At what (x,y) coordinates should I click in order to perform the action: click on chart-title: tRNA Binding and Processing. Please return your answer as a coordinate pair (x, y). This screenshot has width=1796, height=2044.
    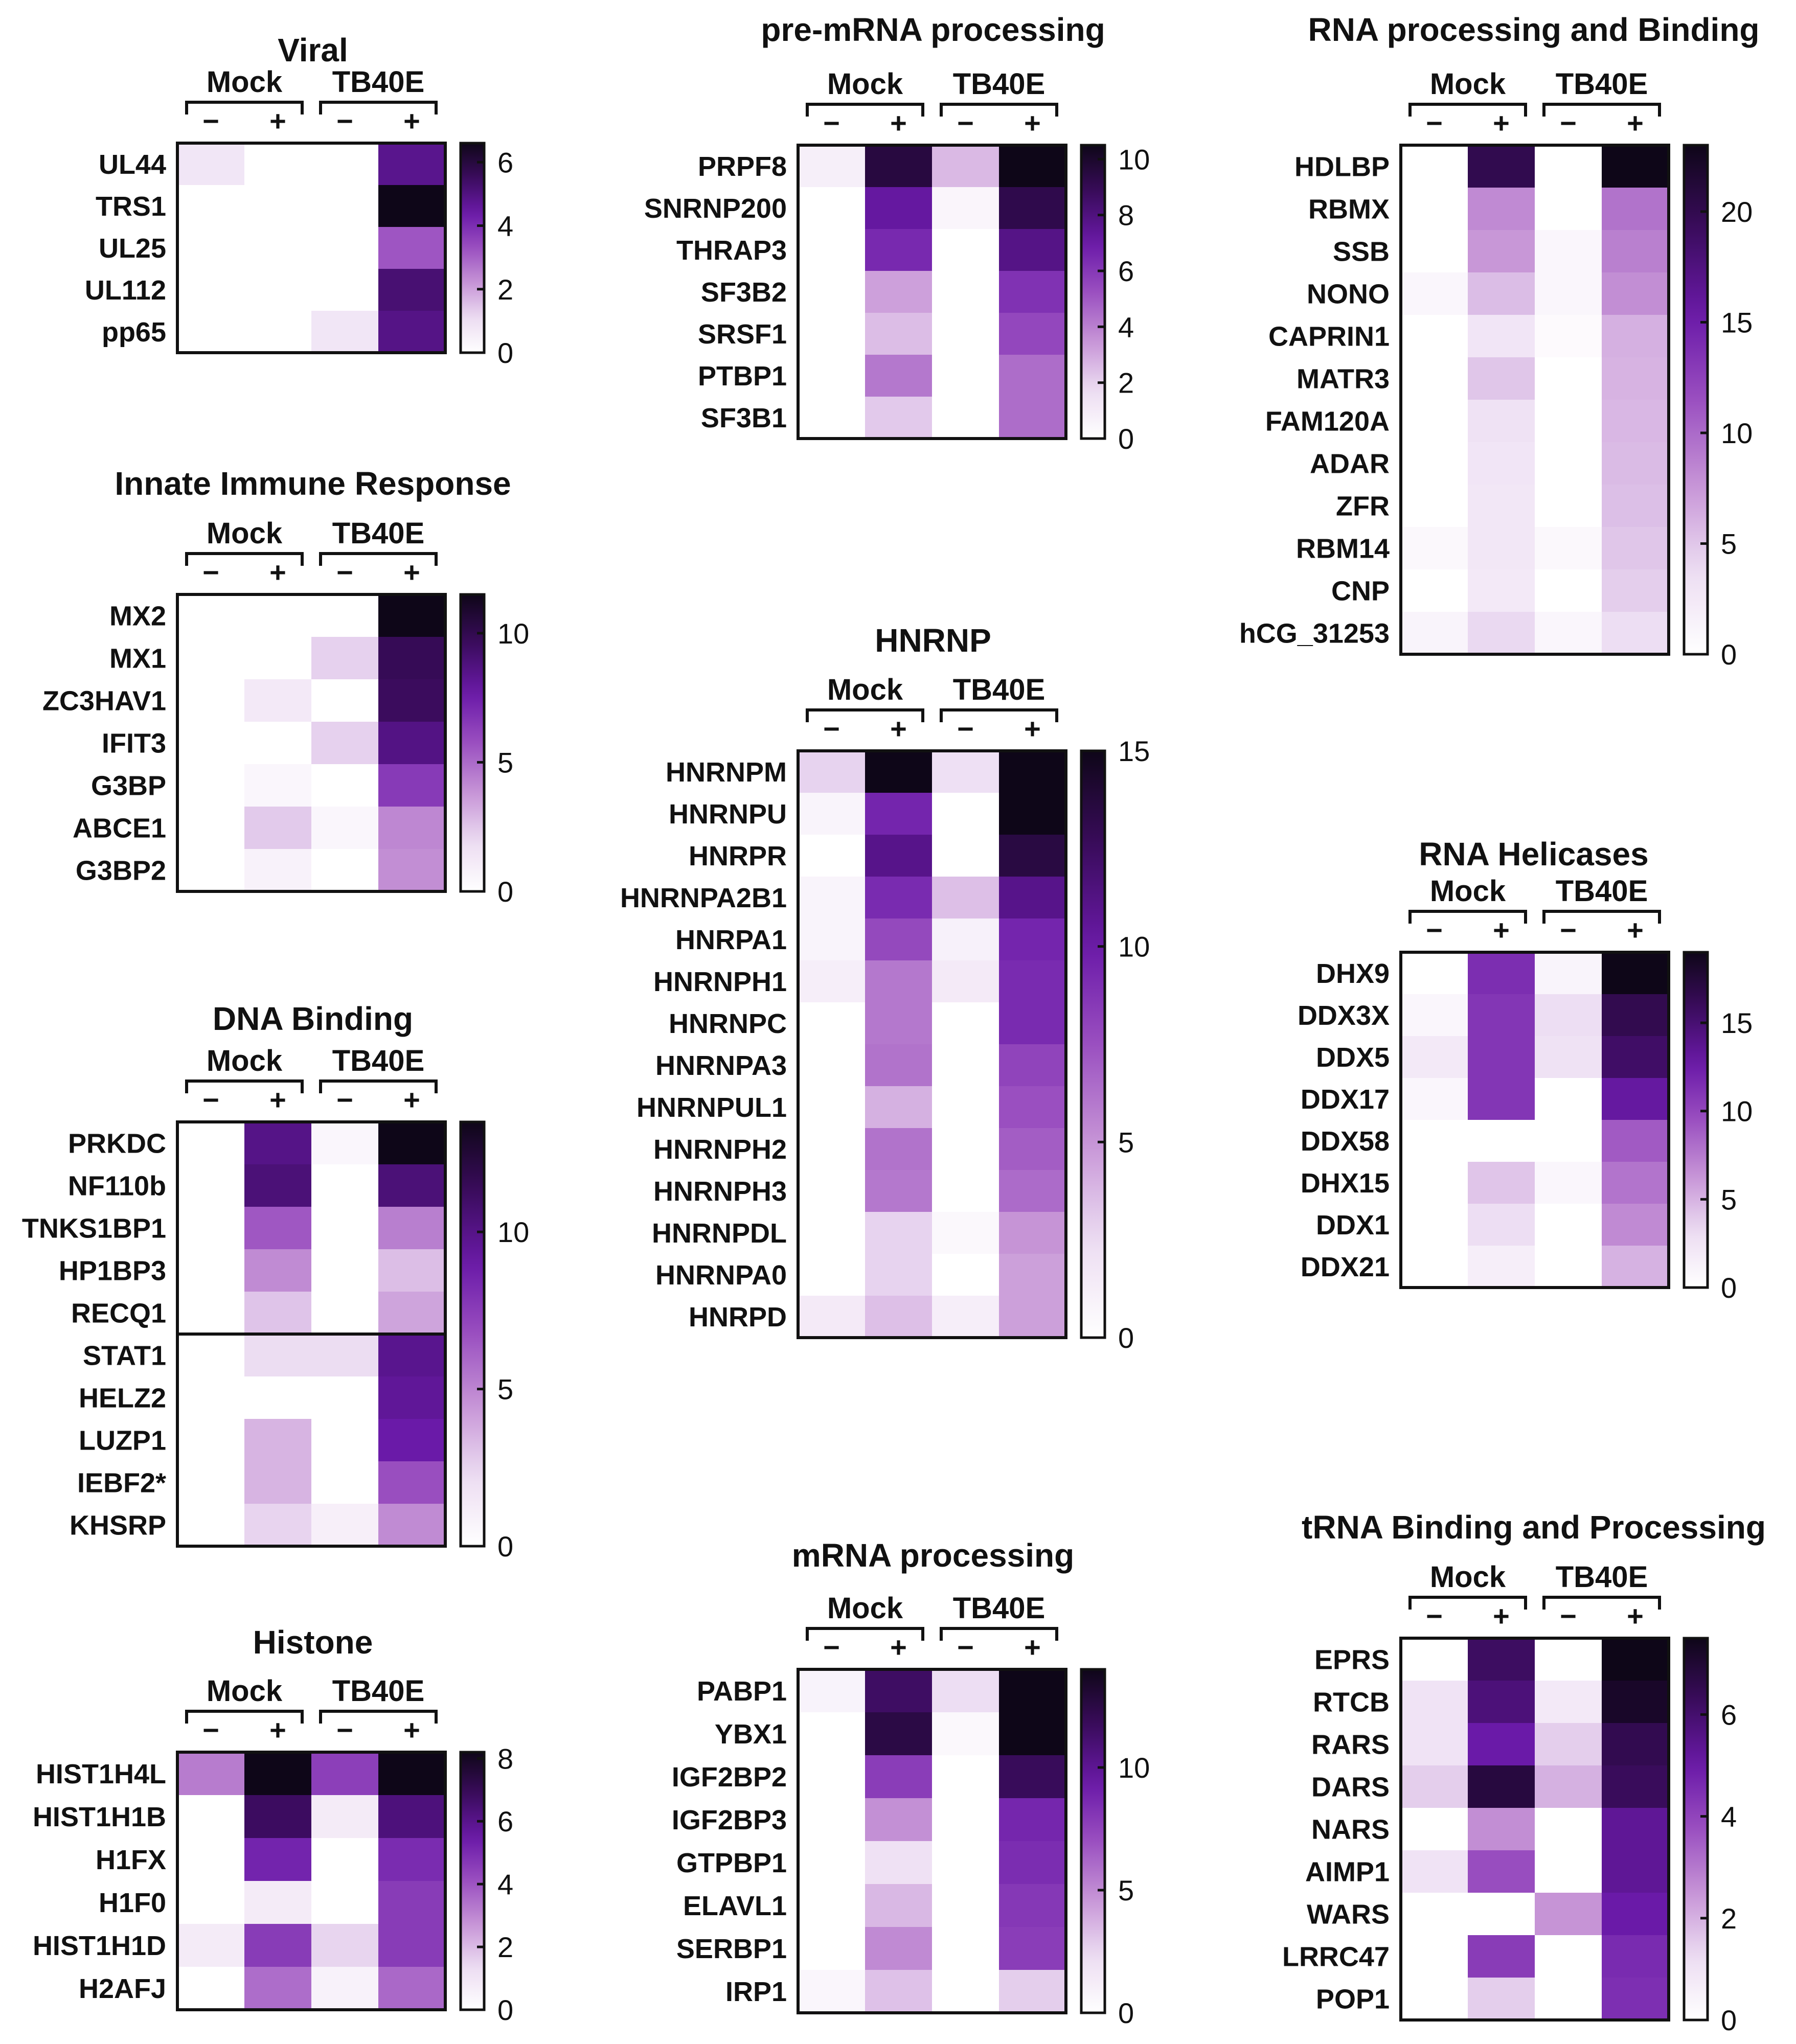
    Looking at the image, I should click on (1534, 1527).